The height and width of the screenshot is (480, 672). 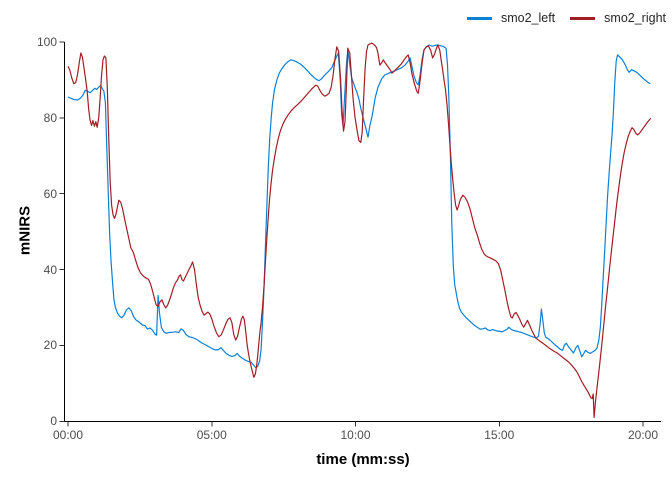 I want to click on legend-label: smo2_right, so click(x=635, y=18).